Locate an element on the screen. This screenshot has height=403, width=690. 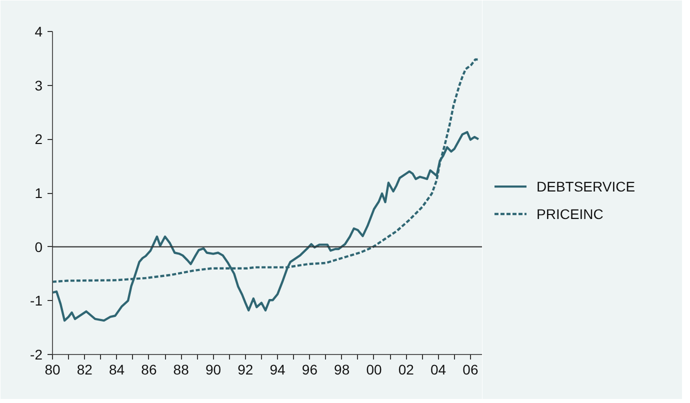
y-tick-label: -1 is located at coordinates (36, 300).